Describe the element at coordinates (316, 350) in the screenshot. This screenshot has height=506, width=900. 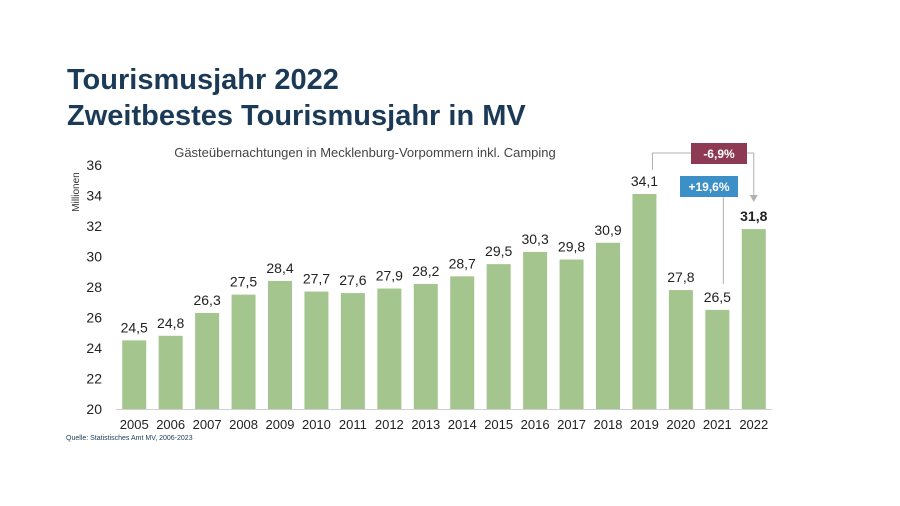
I see `bar-2010` at that location.